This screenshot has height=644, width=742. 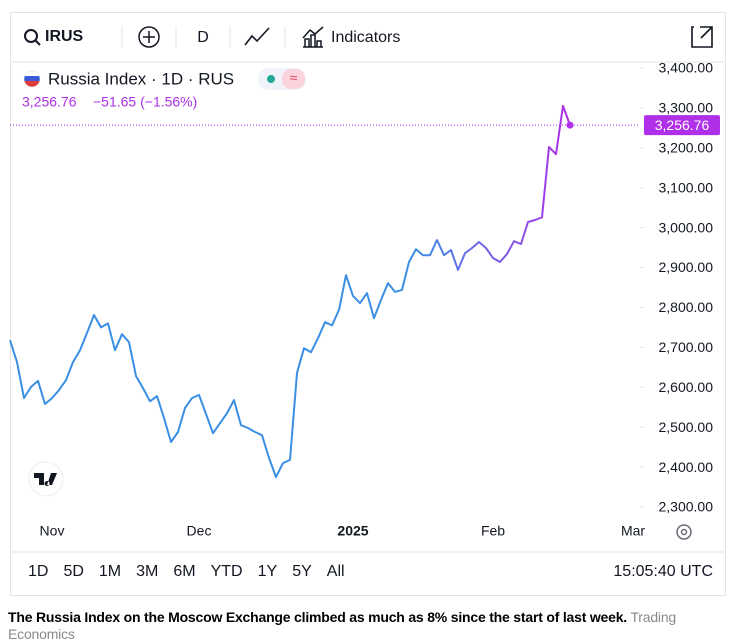 I want to click on legend-title: Russia Index · 1D · RUS, so click(x=141, y=78).